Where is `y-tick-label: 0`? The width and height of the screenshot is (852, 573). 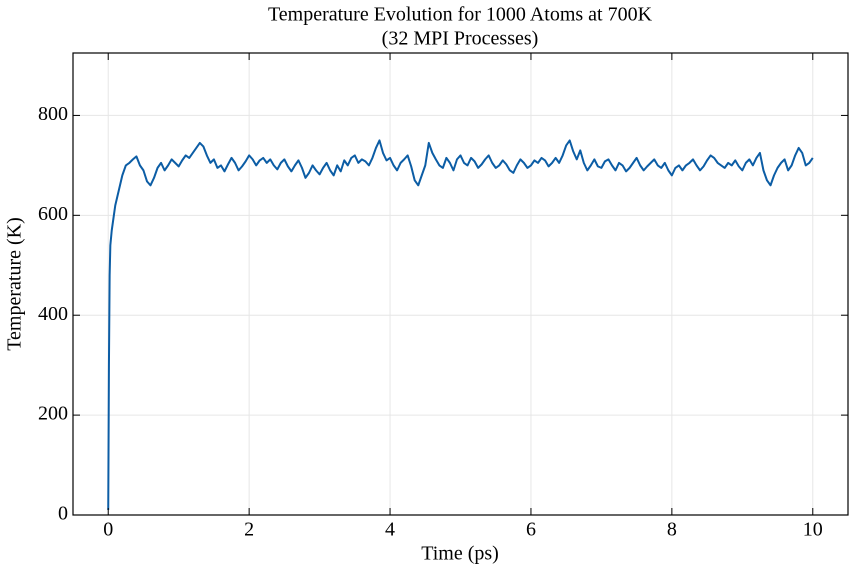
y-tick-label: 0 is located at coordinates (63, 514).